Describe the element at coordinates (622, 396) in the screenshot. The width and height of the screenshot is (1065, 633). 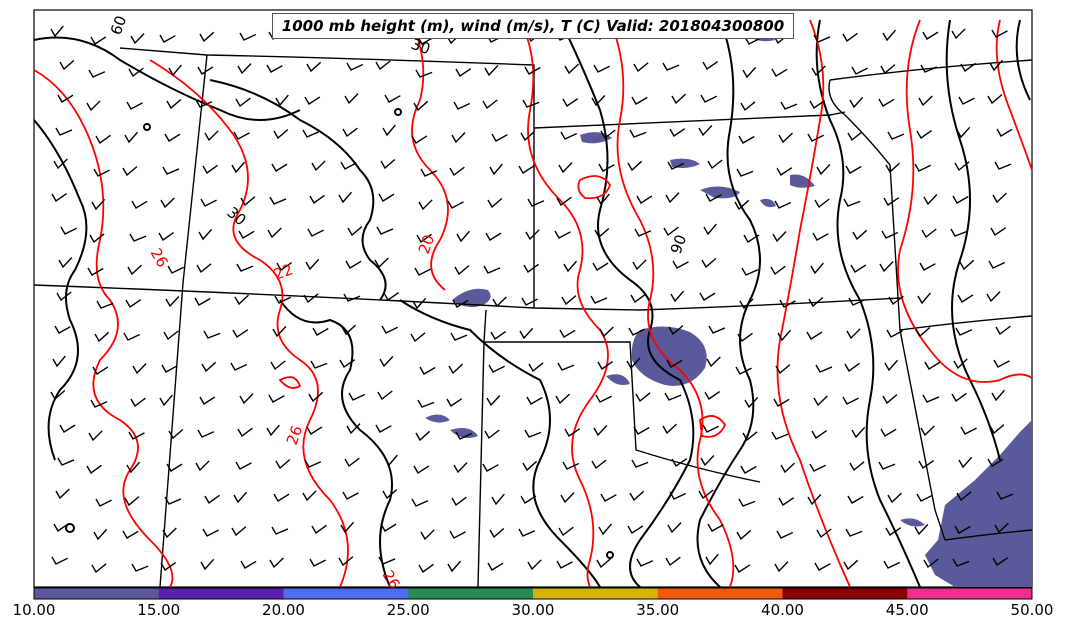
I see `border-ok-tx` at that location.